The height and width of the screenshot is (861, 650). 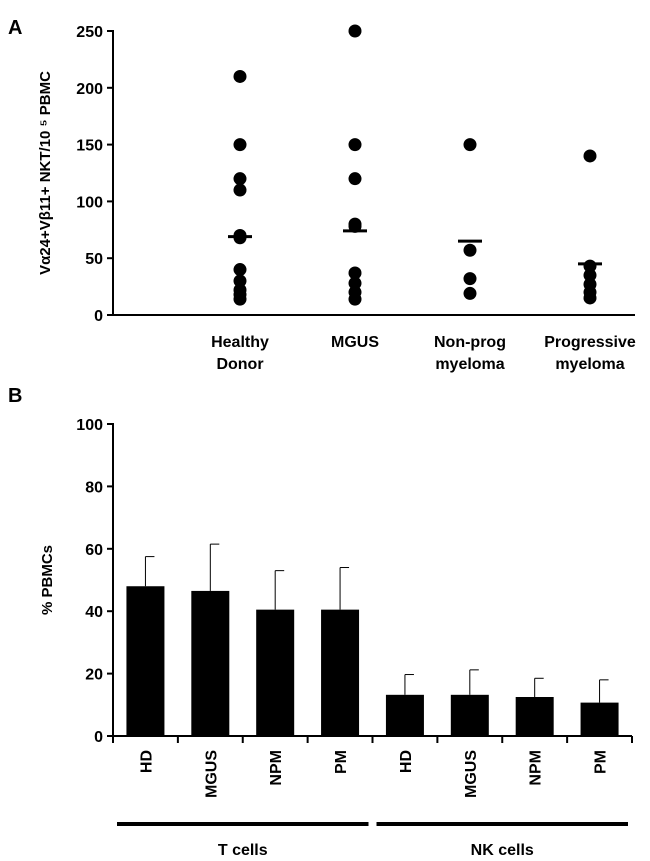 What do you see at coordinates (98, 316) in the screenshot?
I see `panel-a-y-tick-label: 0` at bounding box center [98, 316].